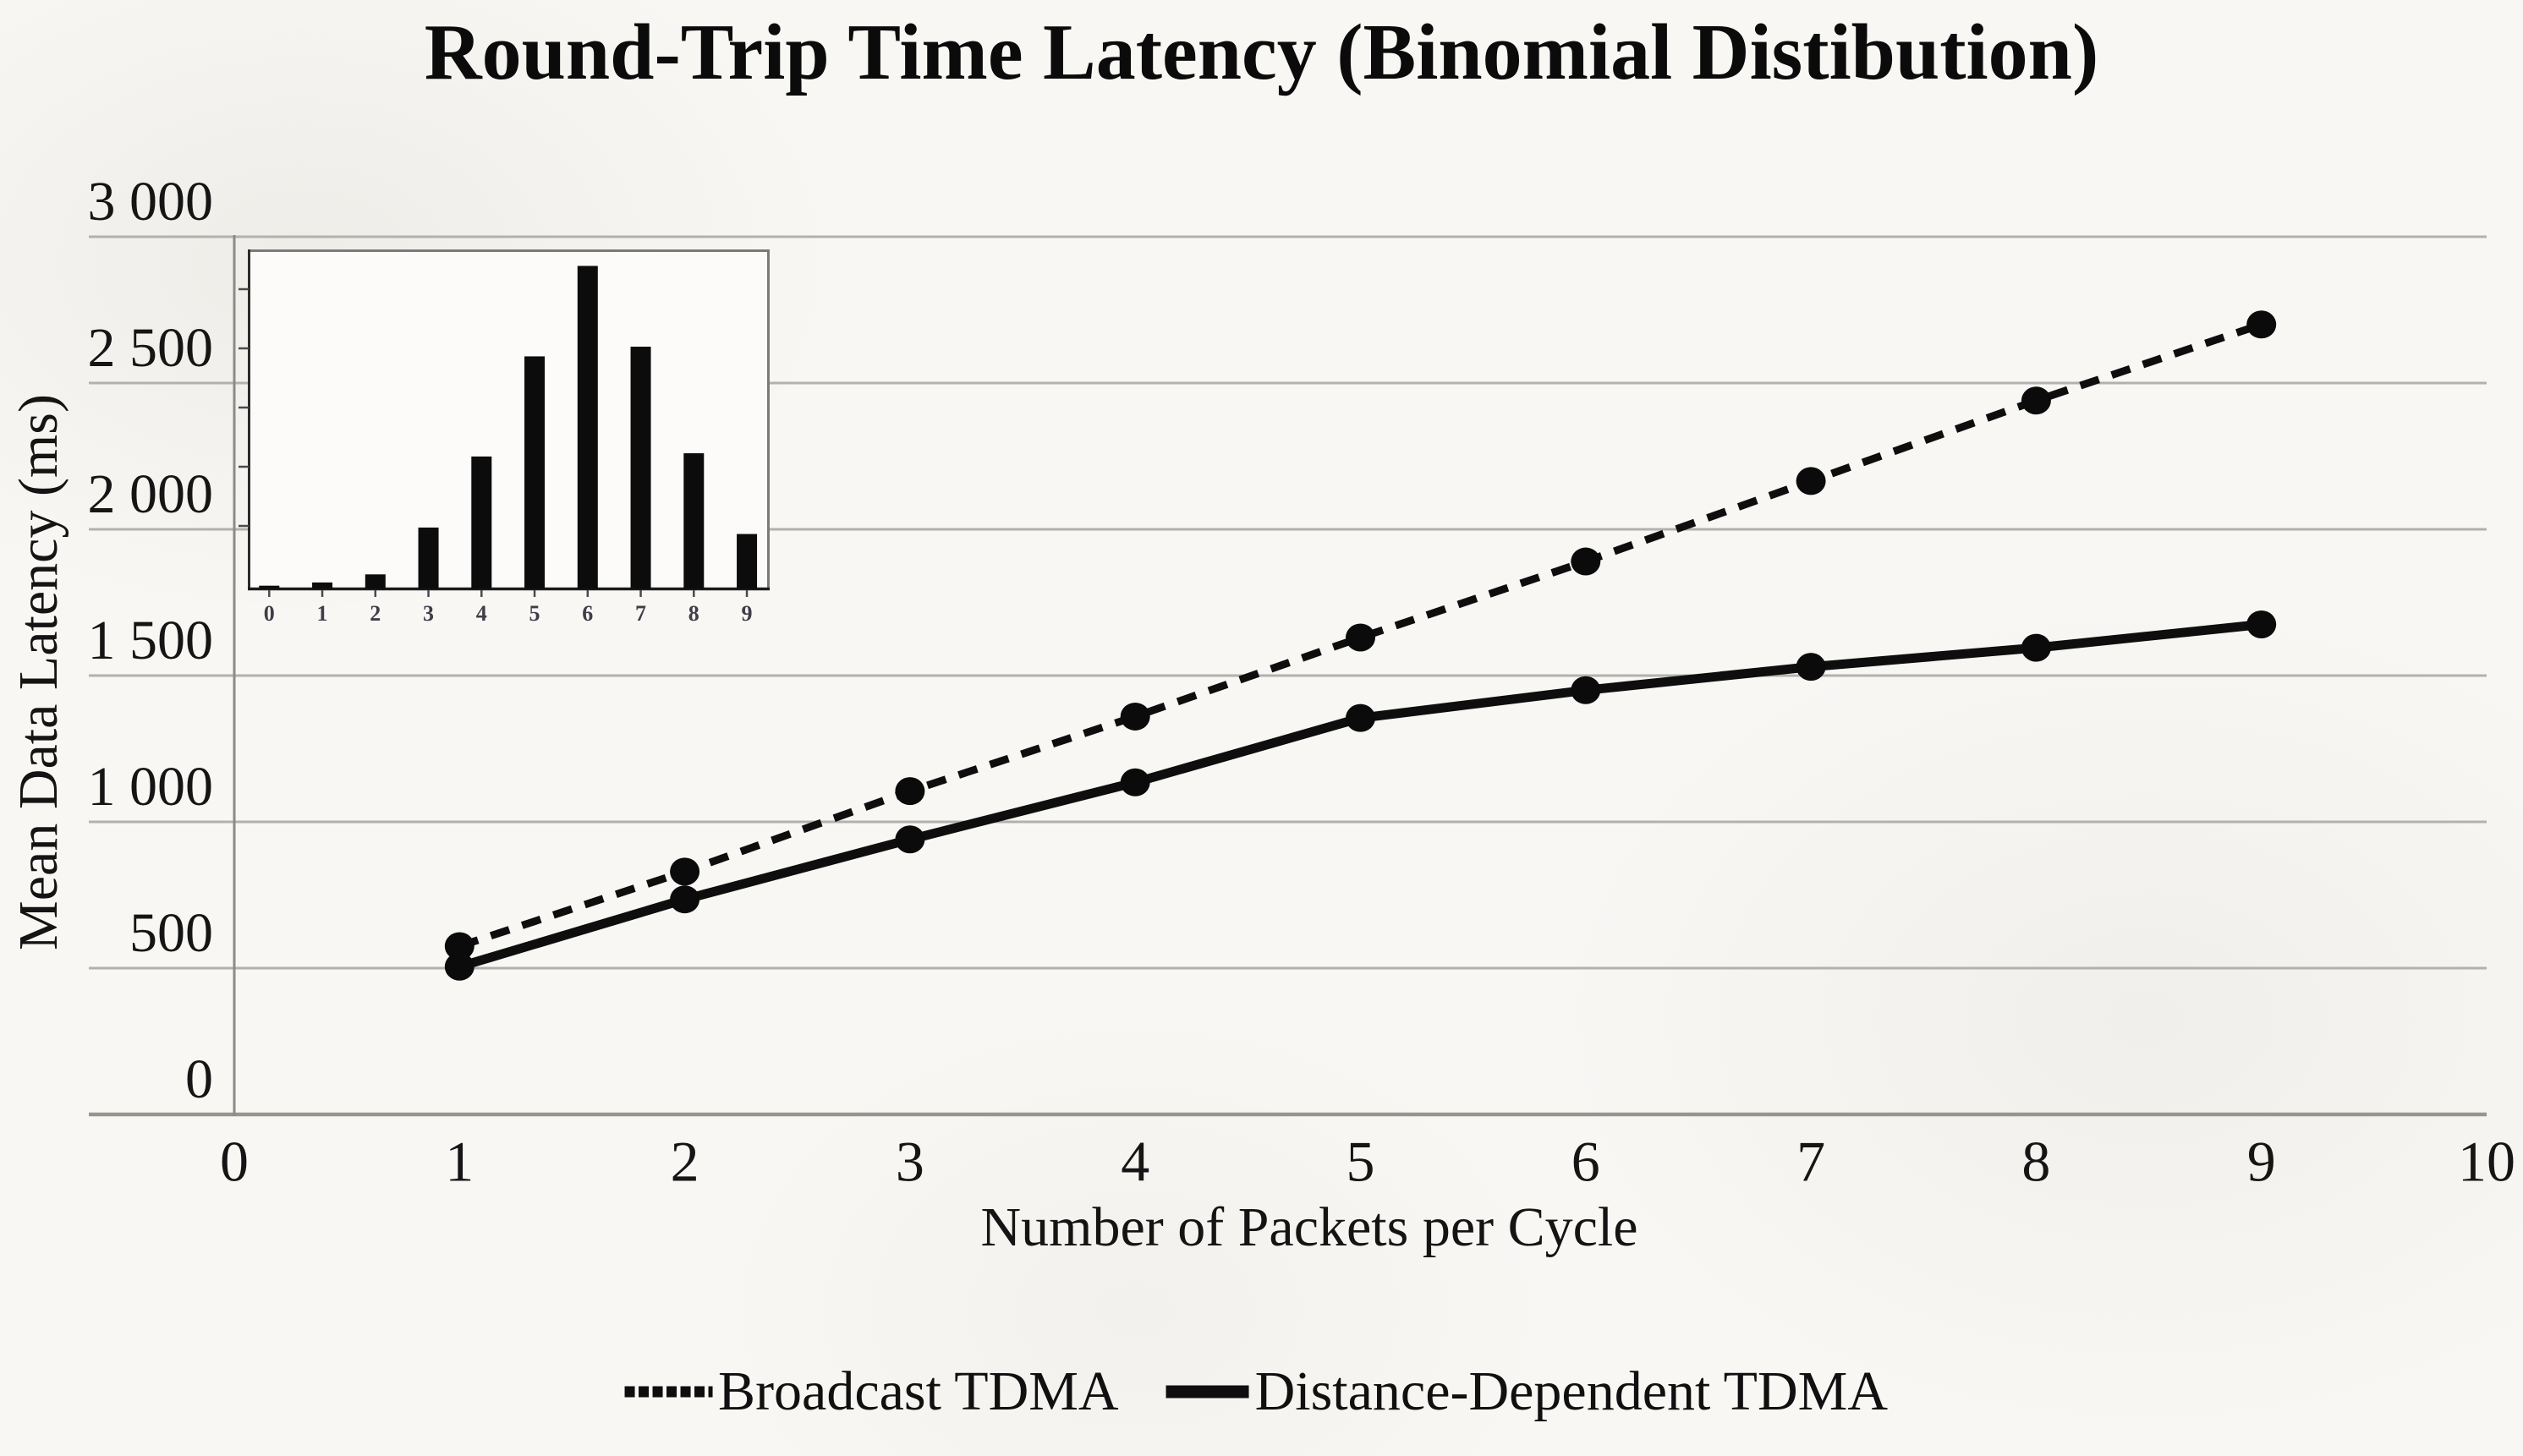 The height and width of the screenshot is (1456, 2523). Describe the element at coordinates (684, 1162) in the screenshot. I see `x-tick-label: 2` at that location.